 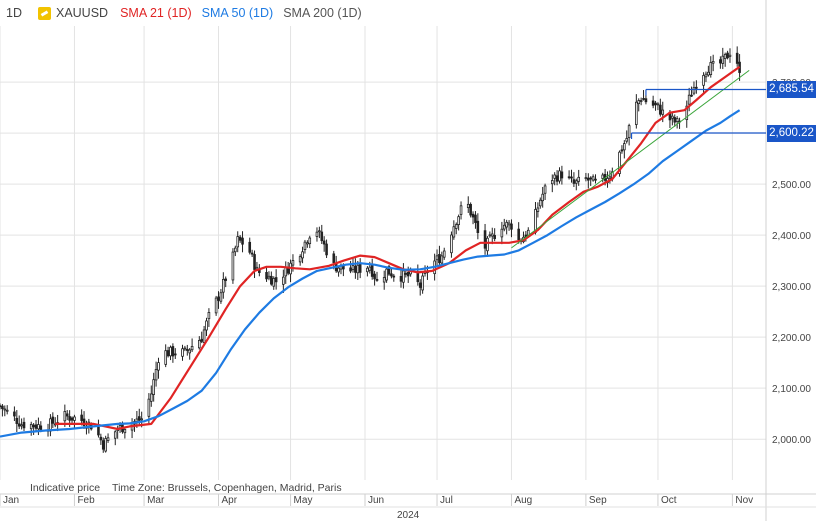 I want to click on price-tag-lower: 2,600.22, so click(x=791, y=133).